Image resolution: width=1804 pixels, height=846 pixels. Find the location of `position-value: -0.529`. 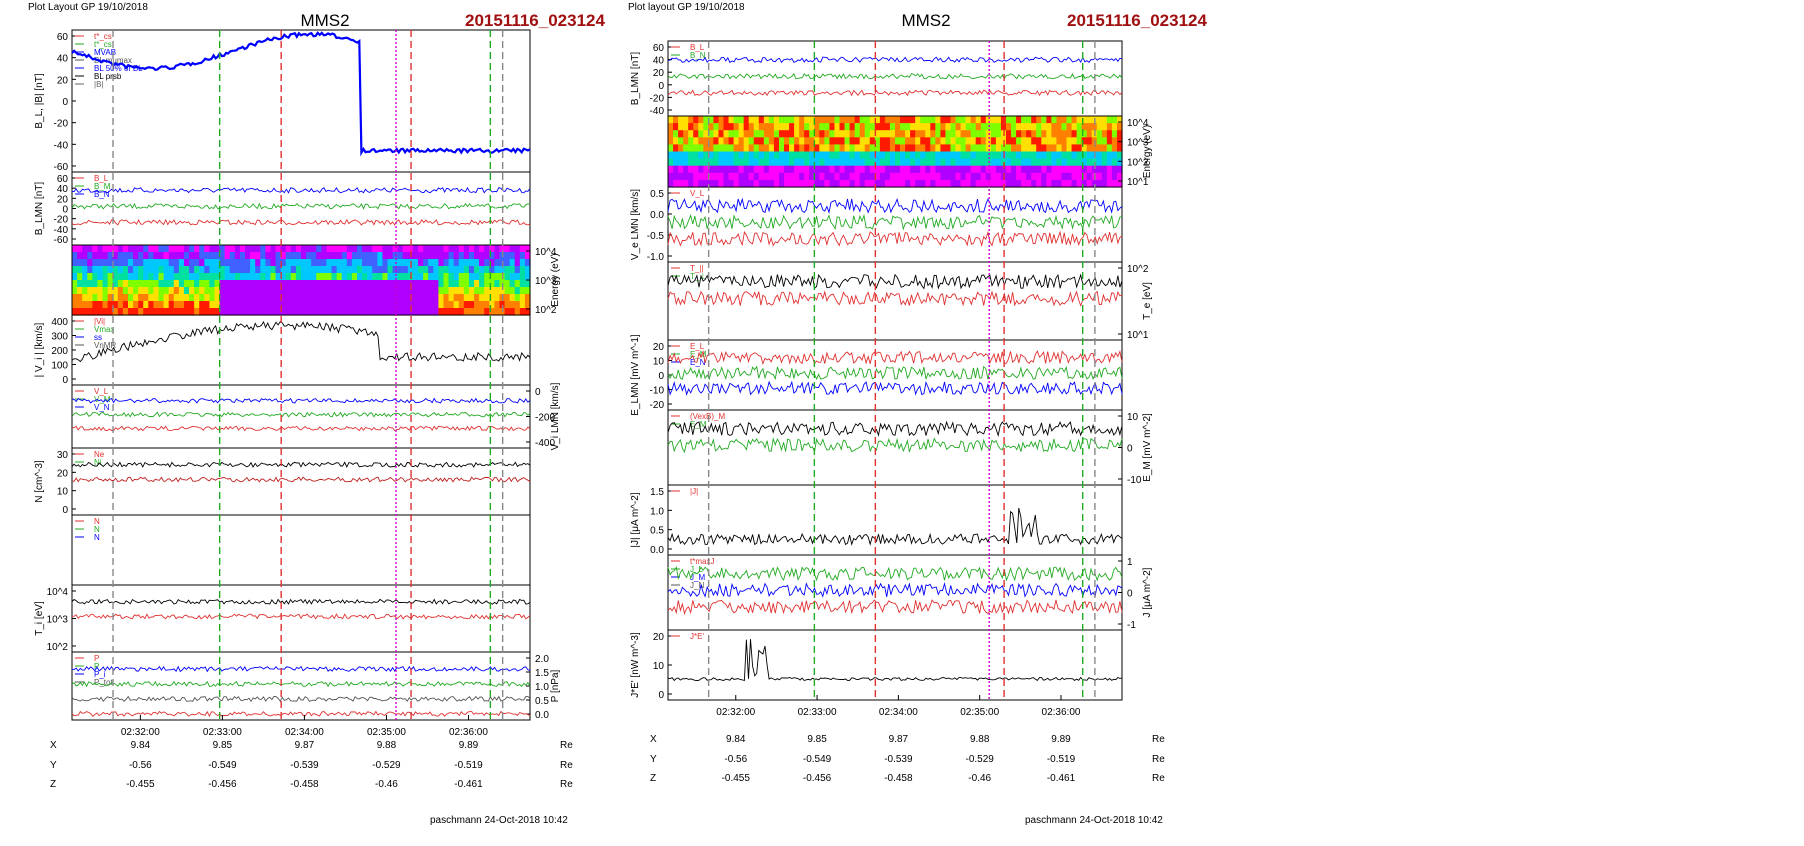

position-value: -0.529 is located at coordinates (386, 765).